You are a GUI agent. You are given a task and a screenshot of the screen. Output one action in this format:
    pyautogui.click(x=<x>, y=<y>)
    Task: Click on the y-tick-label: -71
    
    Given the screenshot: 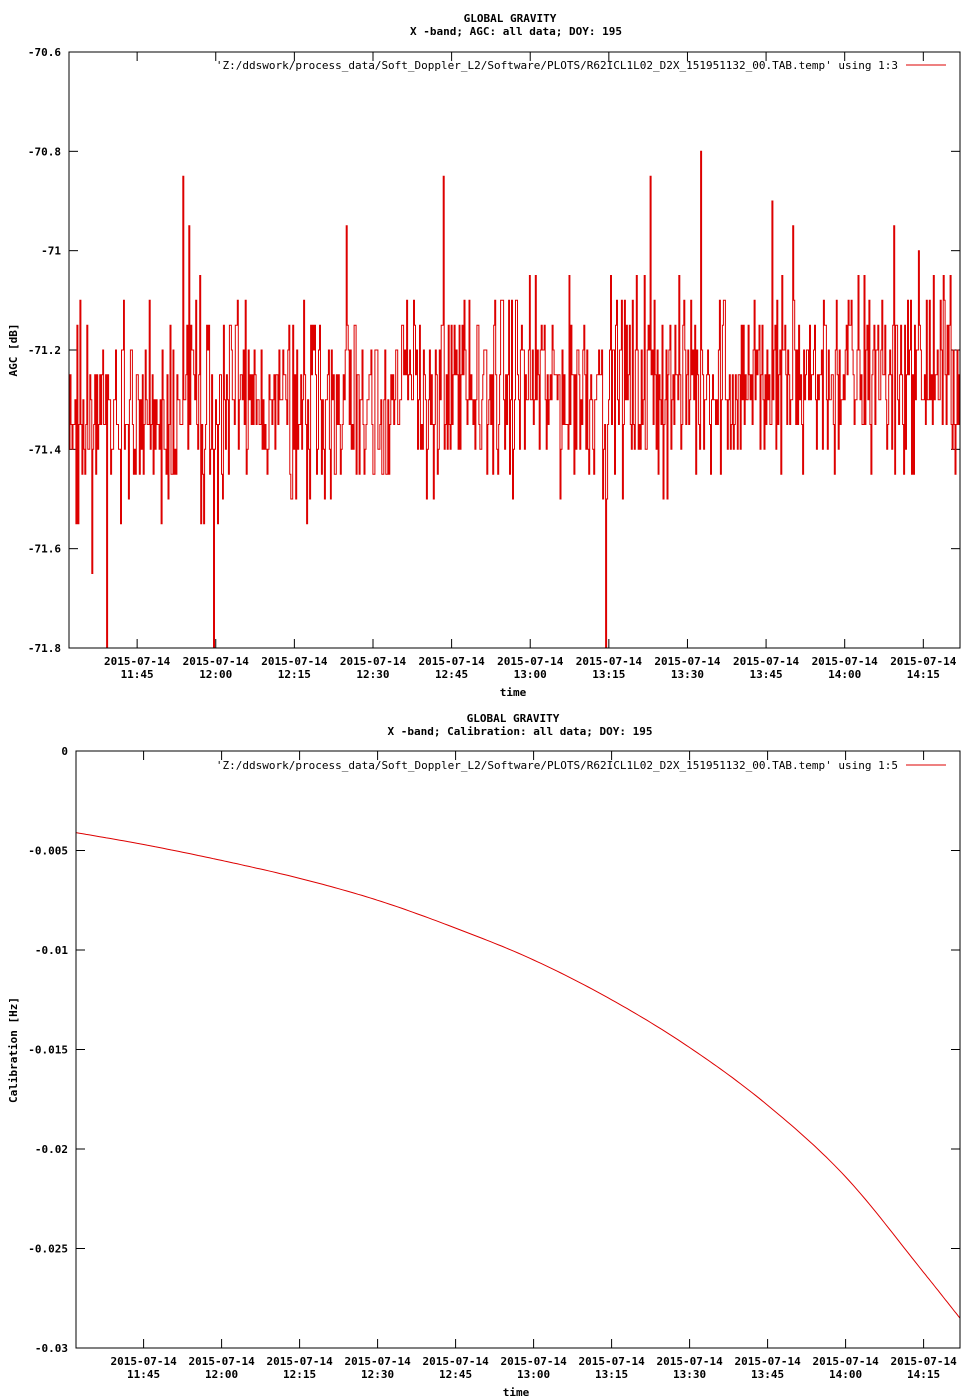 What is the action you would take?
    pyautogui.click(x=51, y=251)
    